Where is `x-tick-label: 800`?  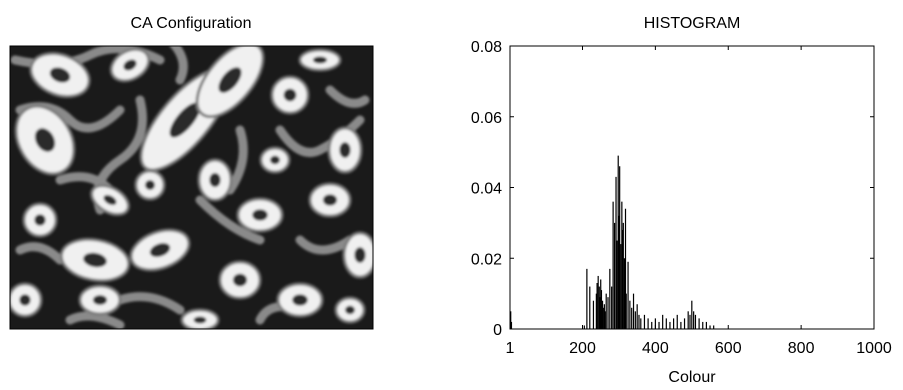
x-tick-label: 800 is located at coordinates (801, 348).